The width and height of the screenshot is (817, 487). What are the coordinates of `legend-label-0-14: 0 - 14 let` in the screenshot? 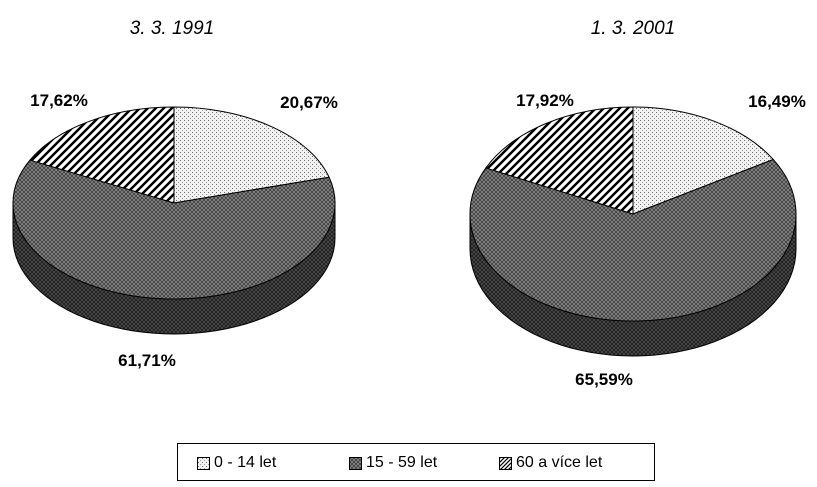 It's located at (245, 462).